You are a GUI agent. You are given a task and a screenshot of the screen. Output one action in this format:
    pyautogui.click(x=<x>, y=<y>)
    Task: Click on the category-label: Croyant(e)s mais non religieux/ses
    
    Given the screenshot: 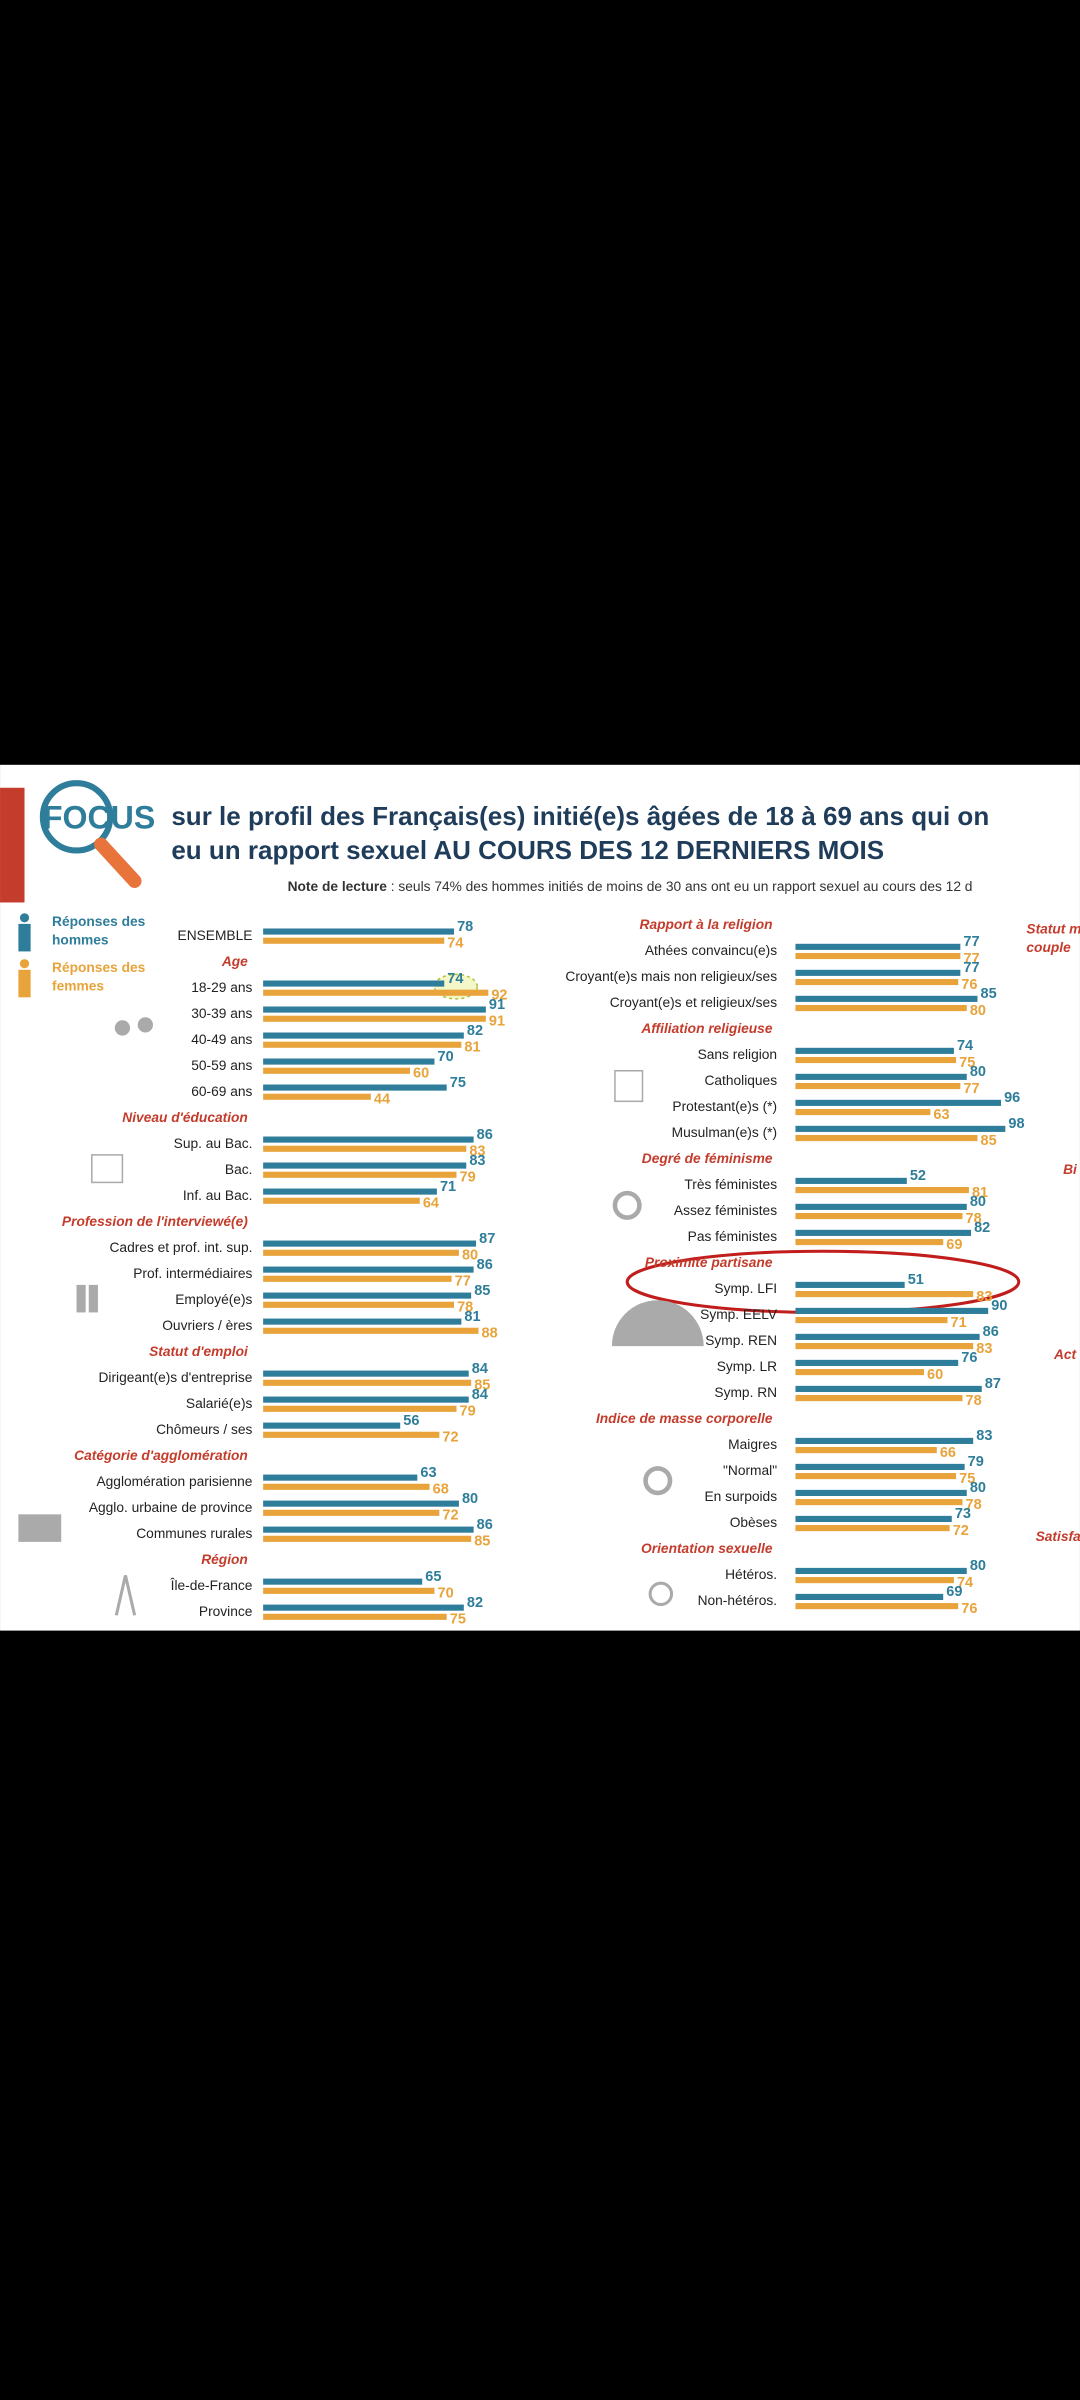 What is the action you would take?
    pyautogui.click(x=671, y=976)
    